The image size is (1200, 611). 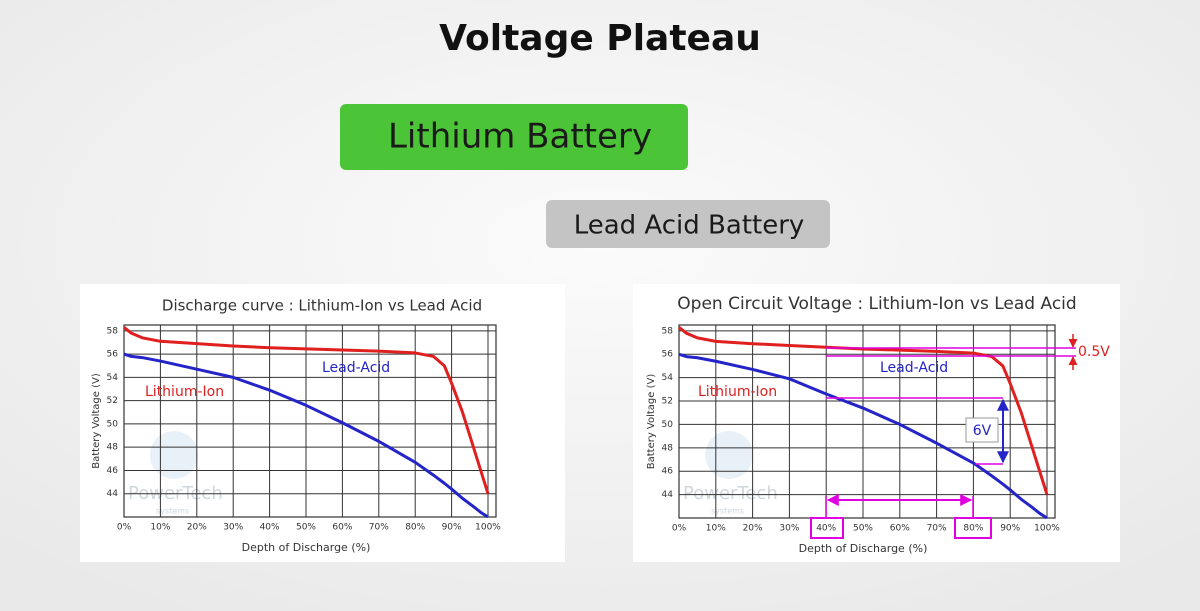 I want to click on badge-label: Lead Acid Battery, so click(x=689, y=226).